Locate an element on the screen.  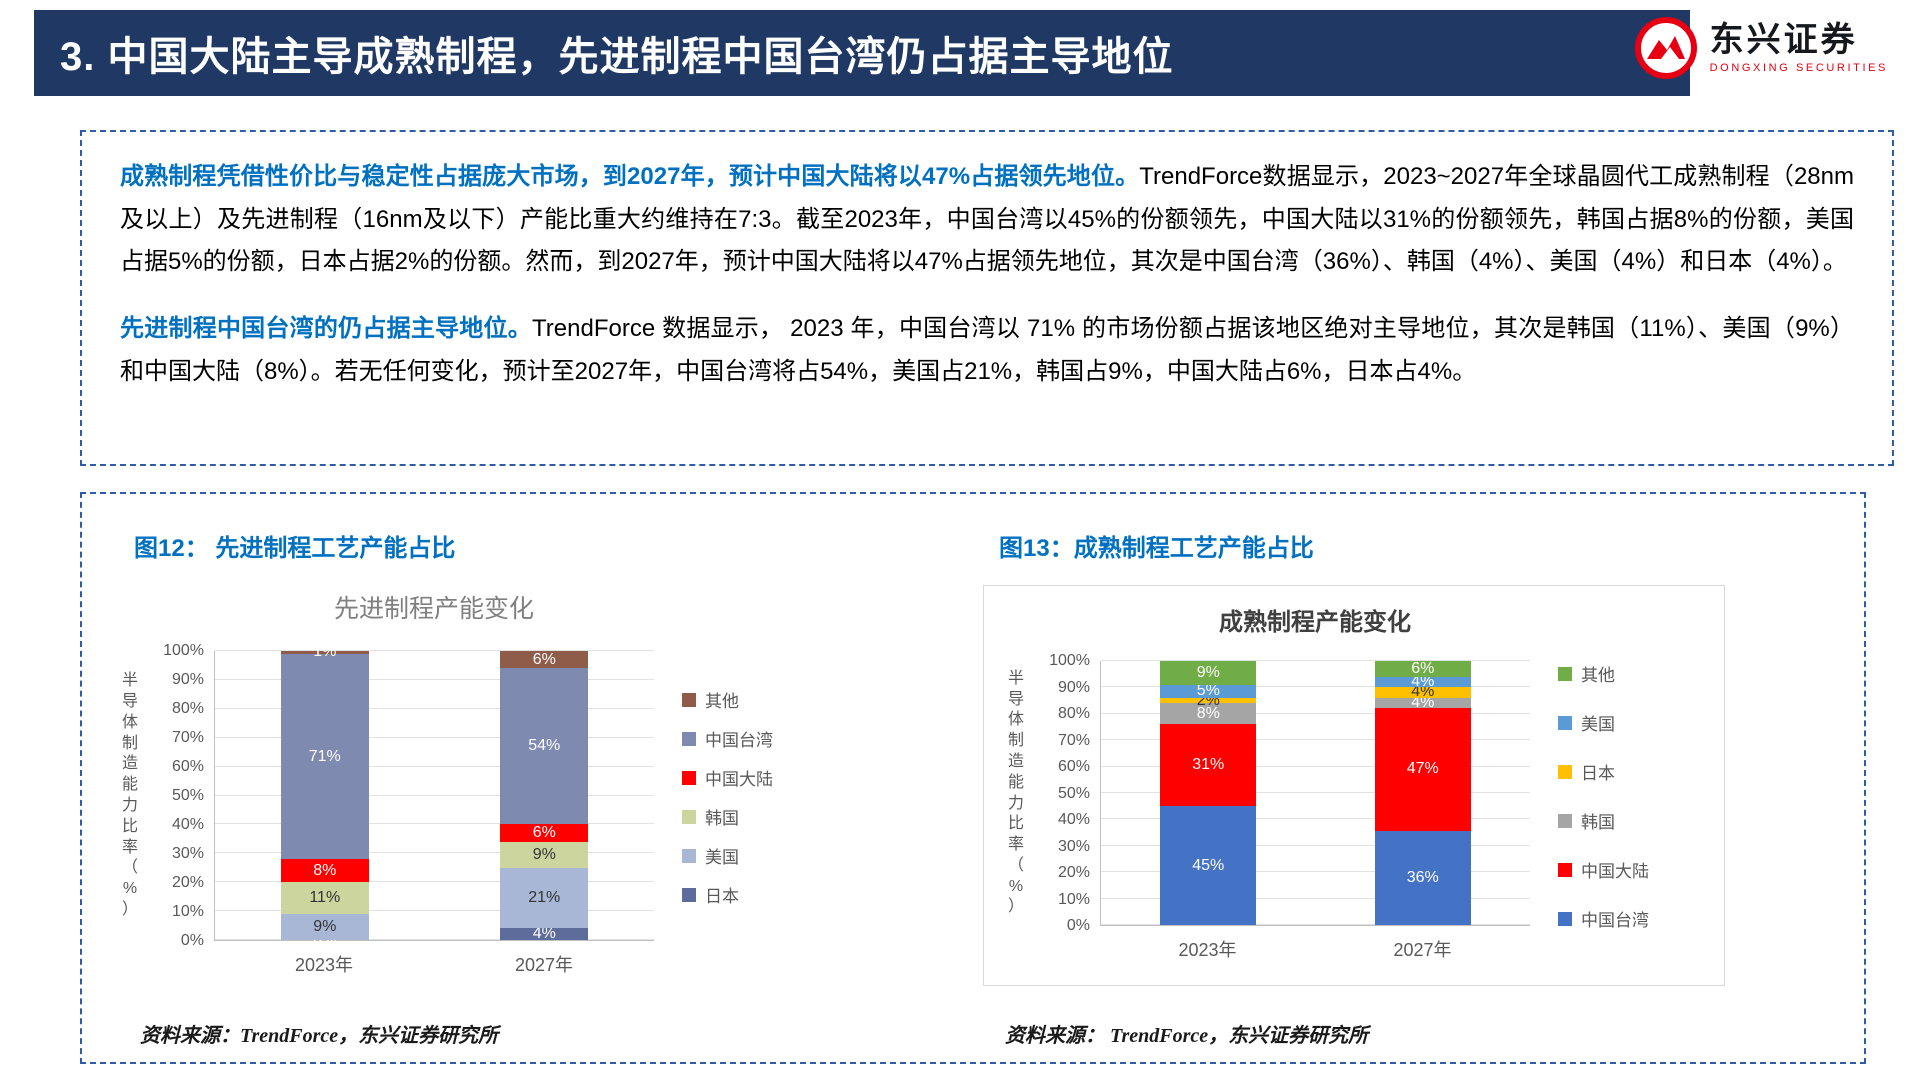
legend-label: 中国台湾 is located at coordinates (1615, 920).